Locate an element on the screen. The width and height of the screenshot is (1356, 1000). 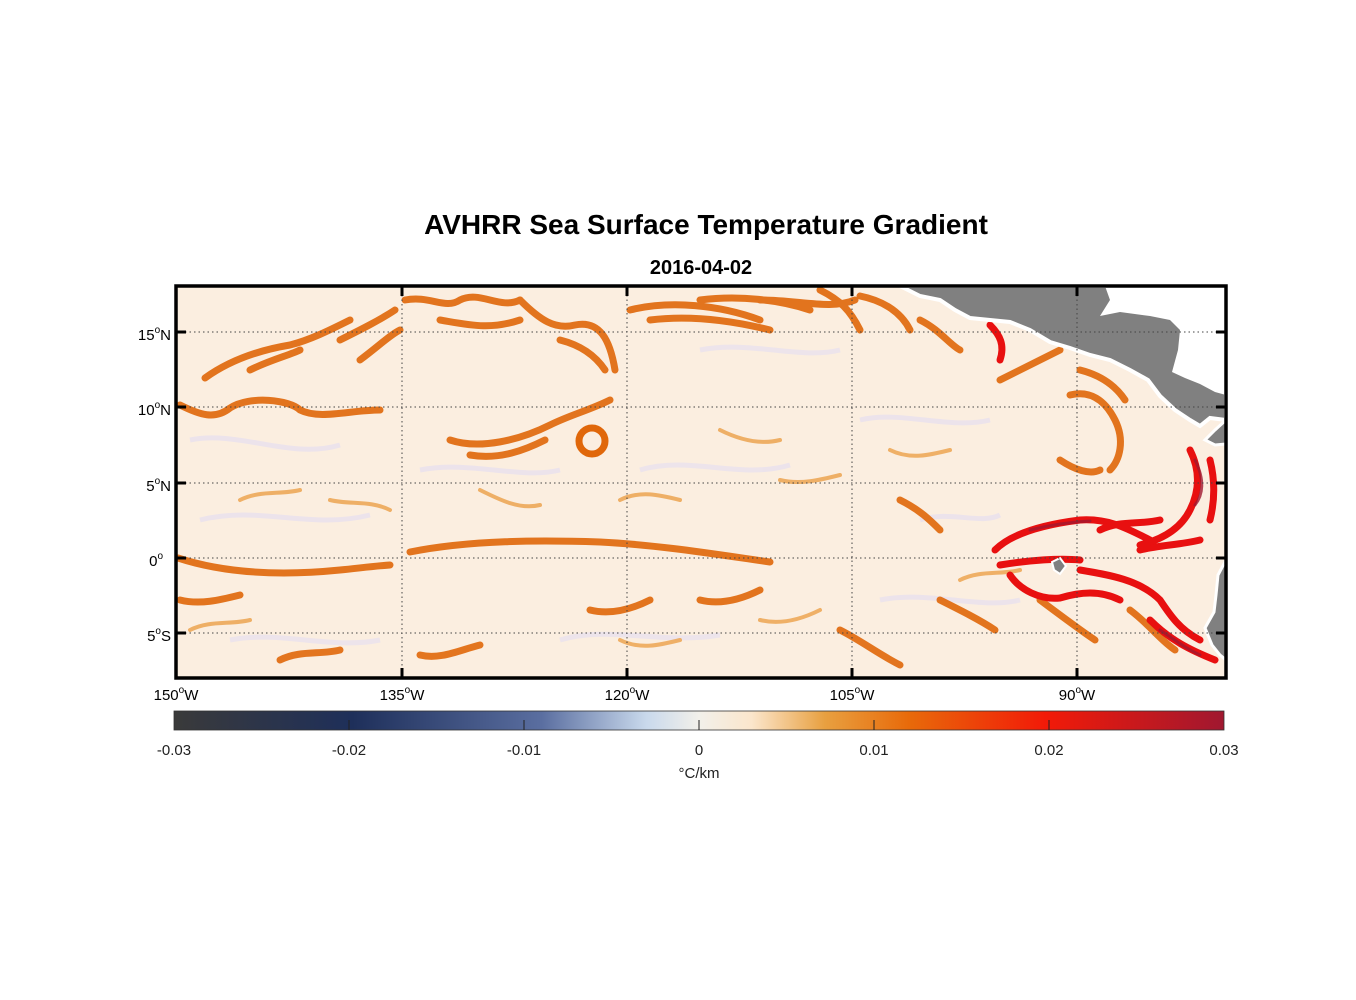
colorbar-units: °C/km is located at coordinates (699, 773).